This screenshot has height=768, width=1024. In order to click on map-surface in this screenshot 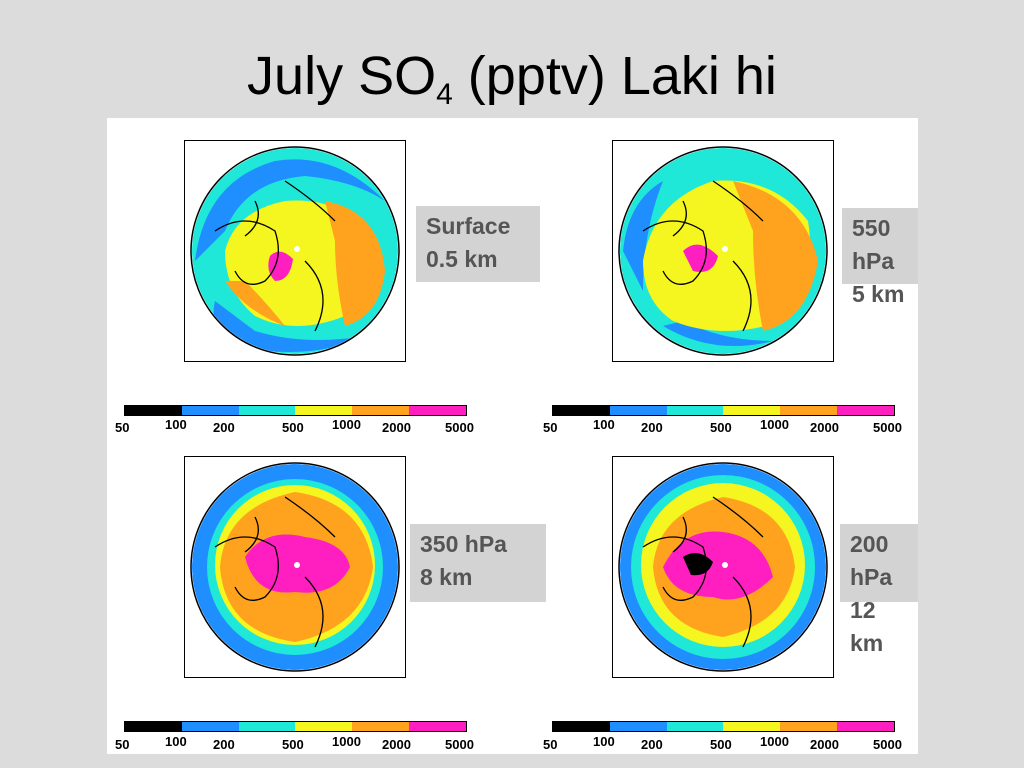, I will do `click(295, 251)`.